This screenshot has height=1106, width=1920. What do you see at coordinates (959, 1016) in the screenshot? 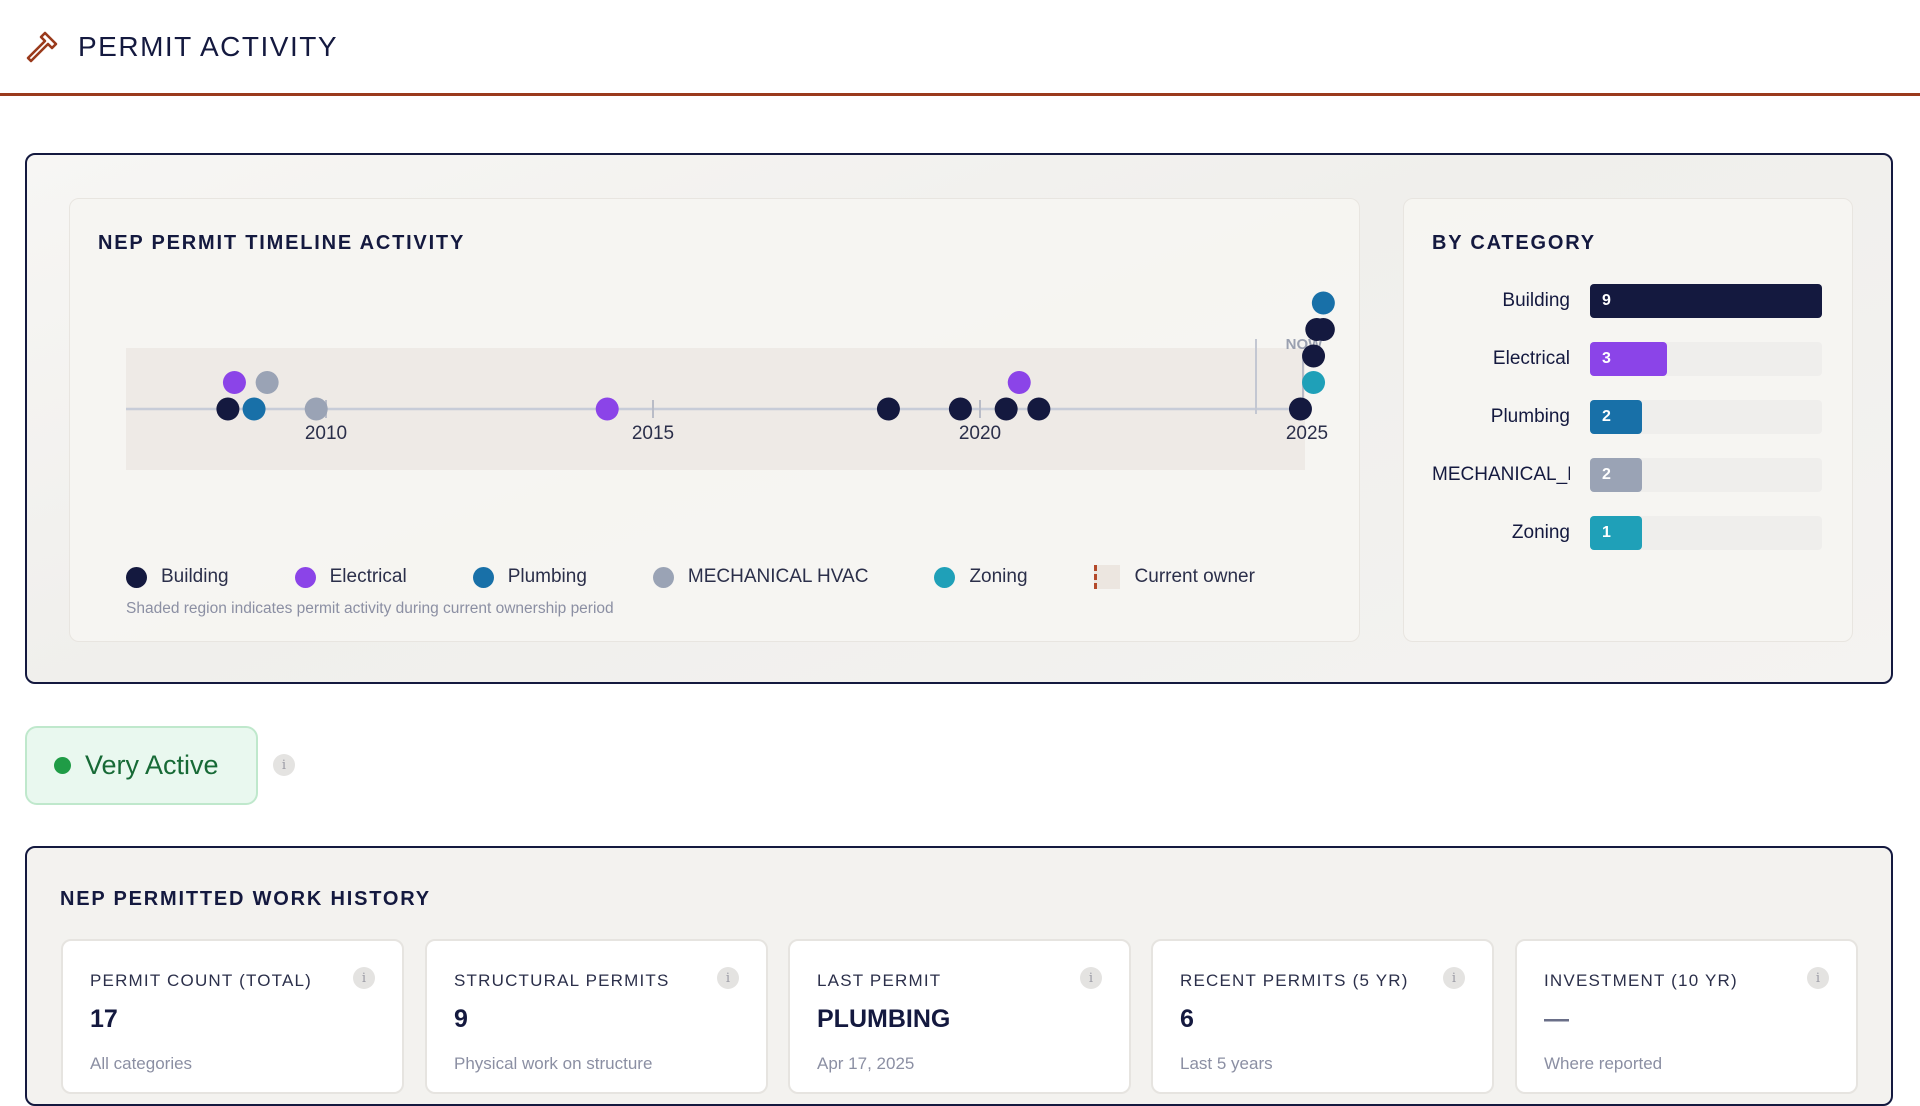
I see `stat-card-last-permit: LAST PERMIT i PLUMBING Apr 17, 2025` at bounding box center [959, 1016].